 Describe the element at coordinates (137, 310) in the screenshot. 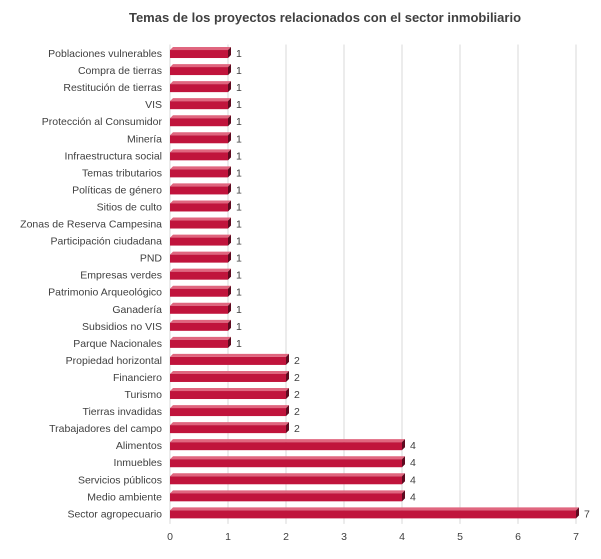

I see `category-label: Ganadería` at that location.